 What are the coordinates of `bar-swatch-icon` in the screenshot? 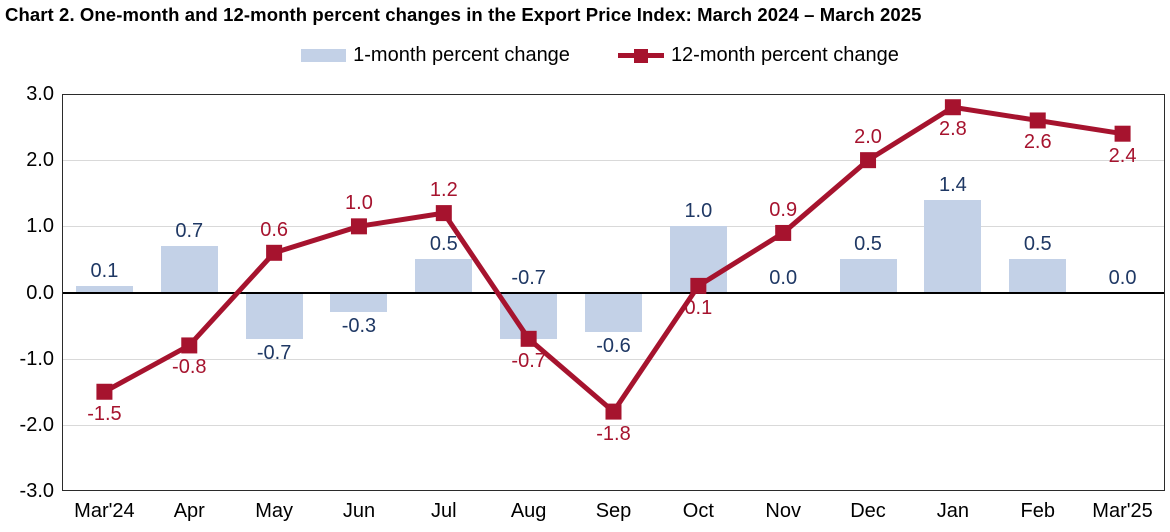 It's located at (324, 55).